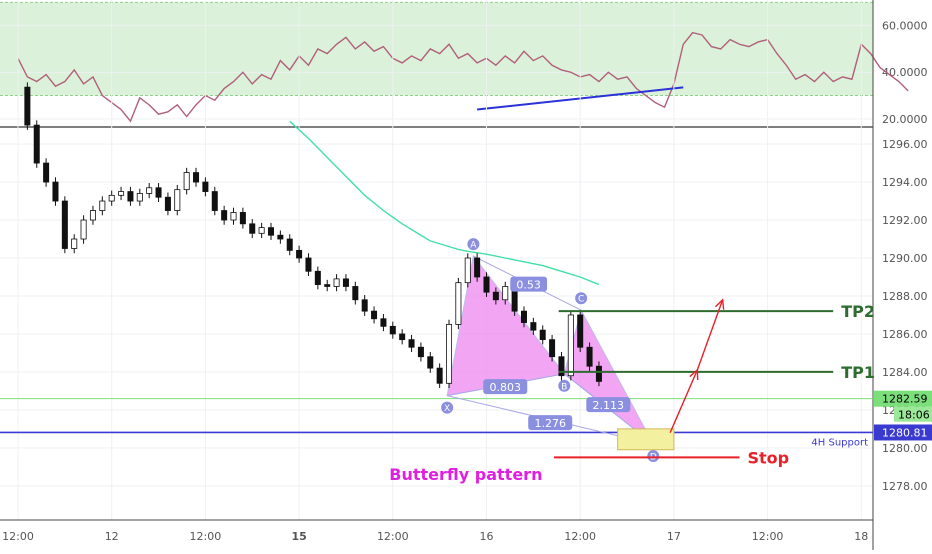  Describe the element at coordinates (905, 220) in the screenshot. I see `price-tick-label: 1292.00` at that location.